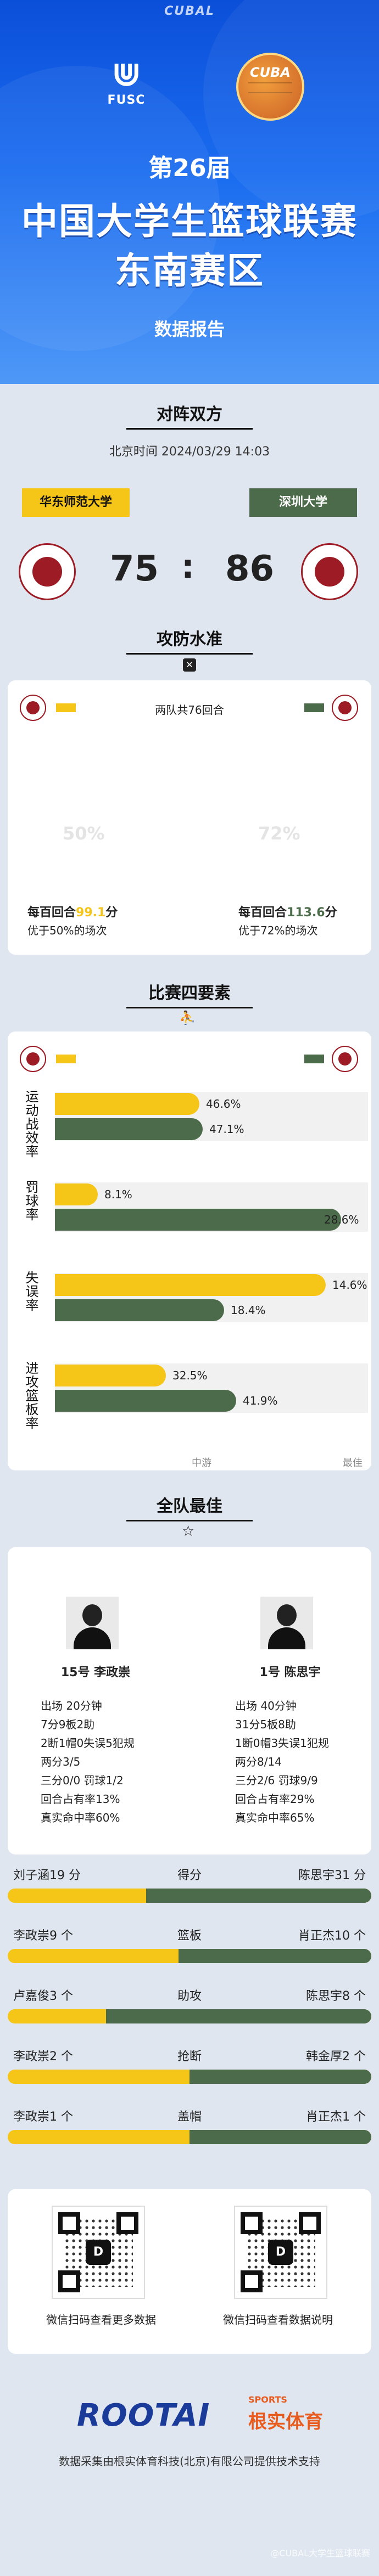 The width and height of the screenshot is (379, 2576). What do you see at coordinates (341, 1219) in the screenshot?
I see `team-b-value: 28.6%` at bounding box center [341, 1219].